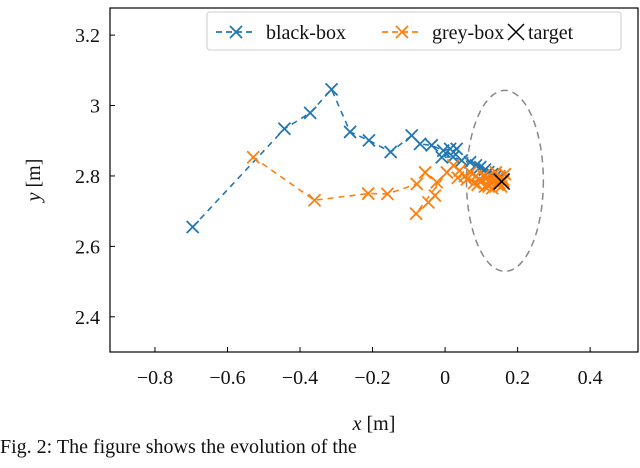  I want to click on legend: black-box grey-box target, so click(414, 31).